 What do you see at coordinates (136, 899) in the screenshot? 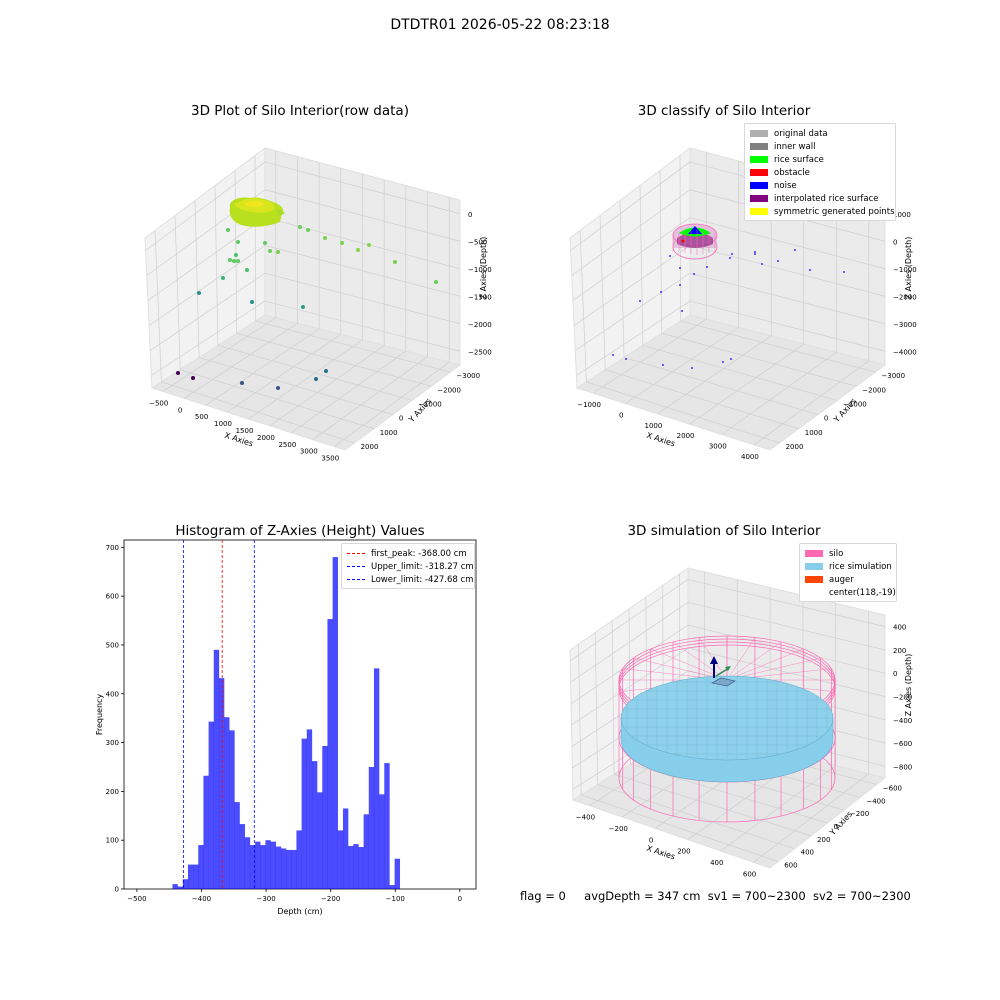
I see `p3-x-tick-label: −500` at bounding box center [136, 899].